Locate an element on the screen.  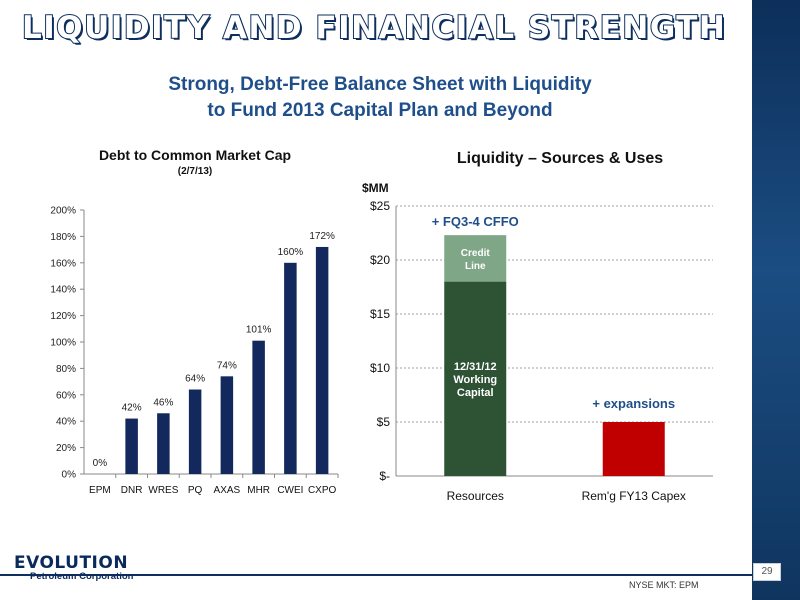
right-y-tick-label: $15 is located at coordinates (380, 314).